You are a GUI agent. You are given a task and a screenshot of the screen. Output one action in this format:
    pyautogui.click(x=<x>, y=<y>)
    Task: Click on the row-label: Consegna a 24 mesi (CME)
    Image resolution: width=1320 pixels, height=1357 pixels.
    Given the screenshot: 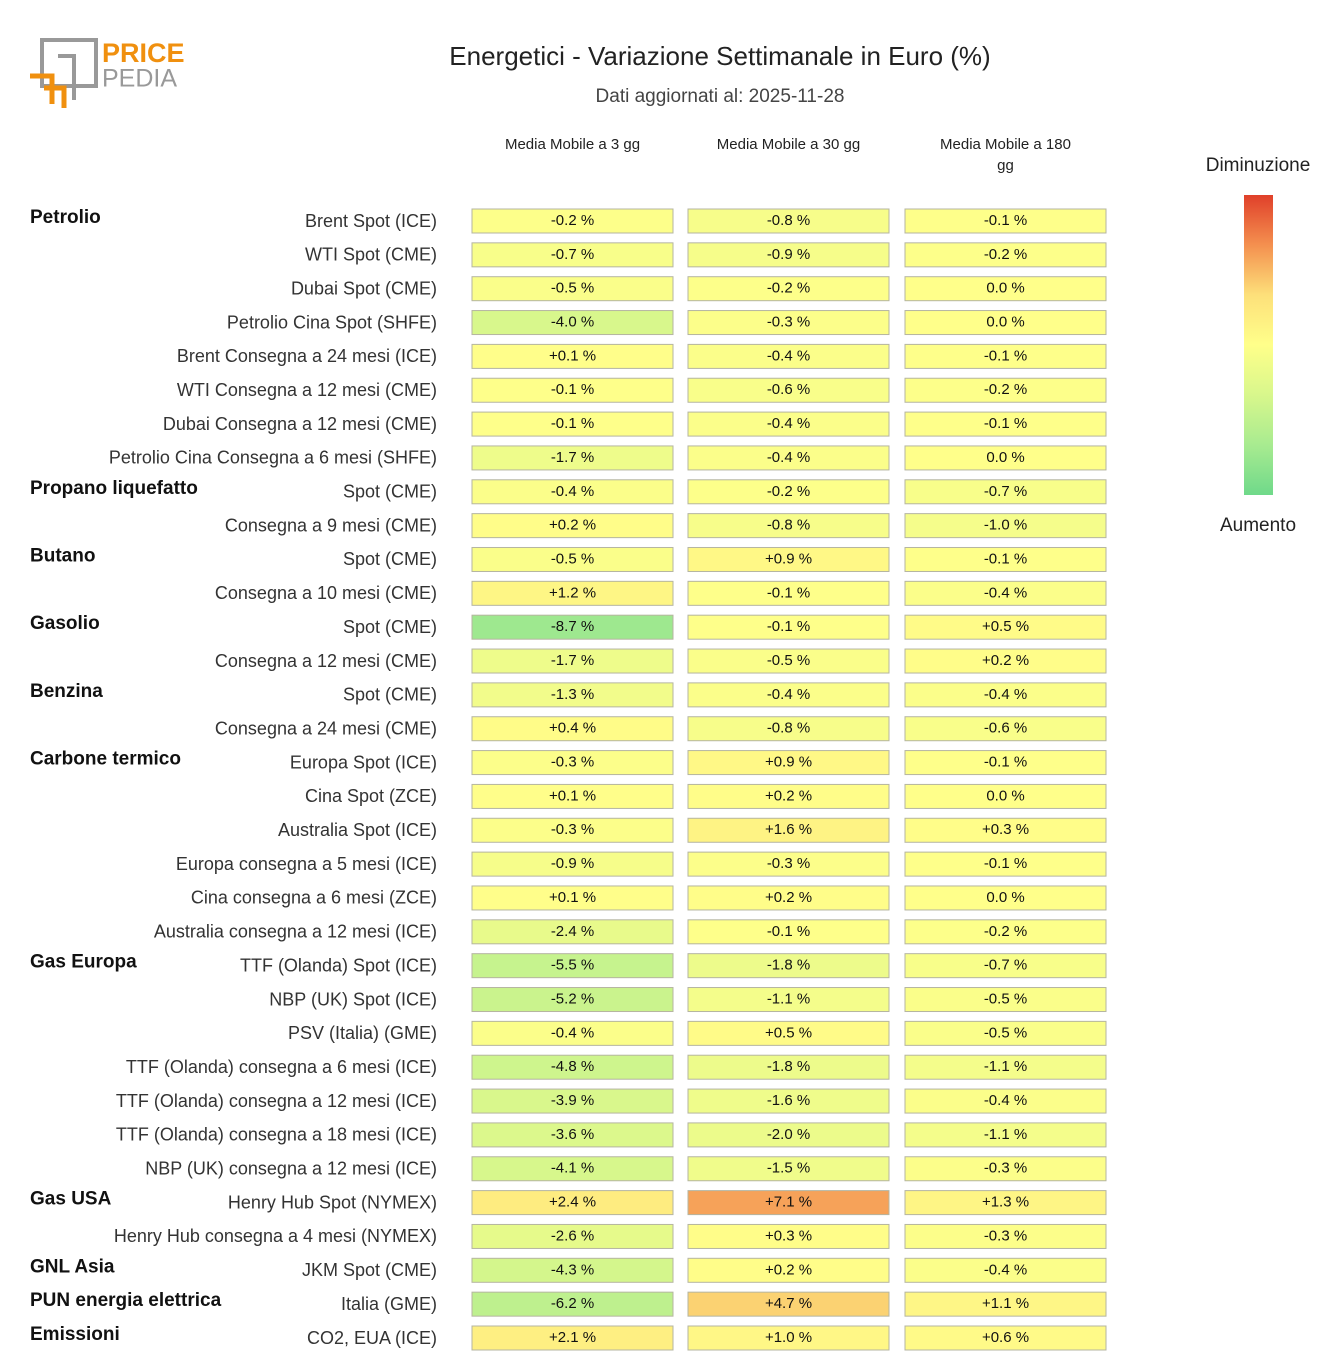 What is the action you would take?
    pyautogui.click(x=326, y=728)
    